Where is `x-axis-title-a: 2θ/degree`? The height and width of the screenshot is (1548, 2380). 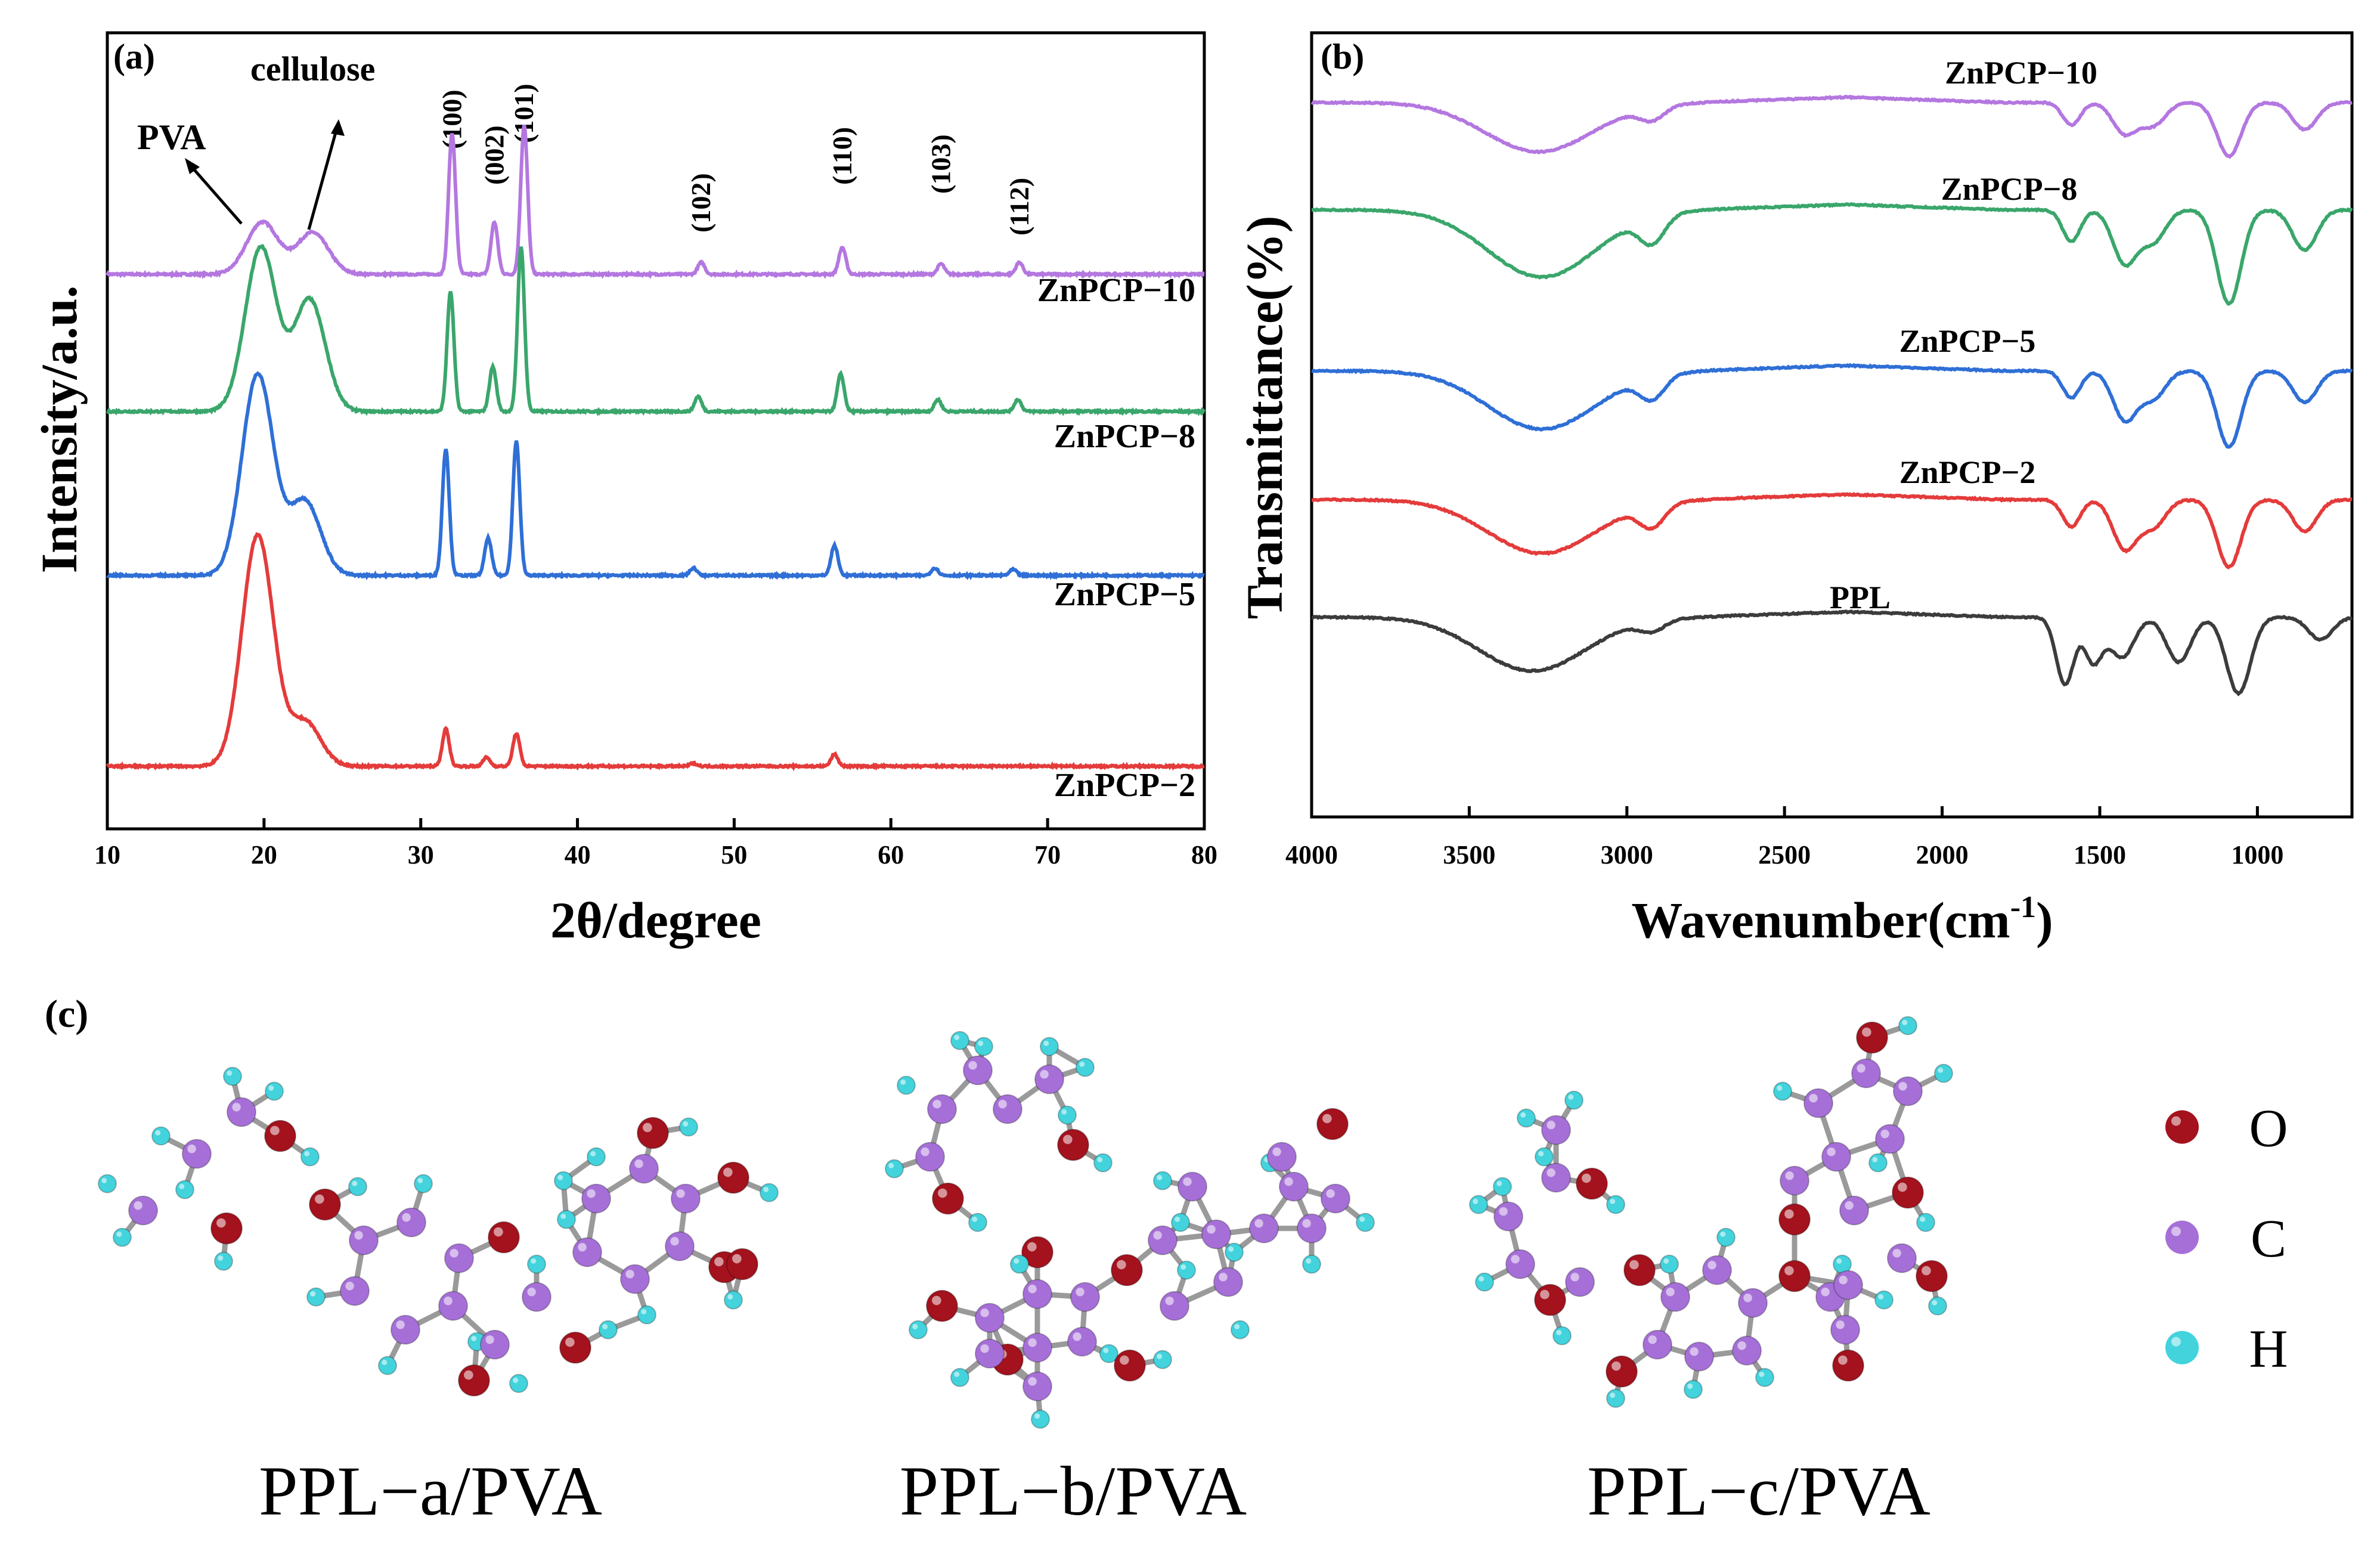
x-axis-title-a: 2θ/degree is located at coordinates (655, 920).